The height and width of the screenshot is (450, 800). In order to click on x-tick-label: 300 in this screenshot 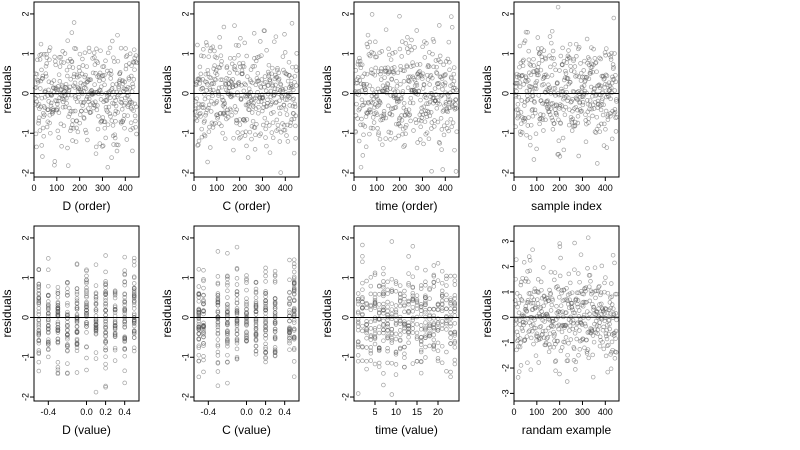, I will do `click(582, 188)`.